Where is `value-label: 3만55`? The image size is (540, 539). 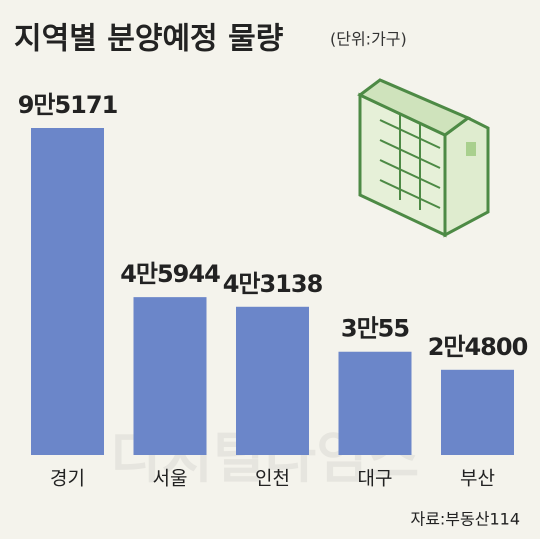 value-label: 3만55 is located at coordinates (375, 329).